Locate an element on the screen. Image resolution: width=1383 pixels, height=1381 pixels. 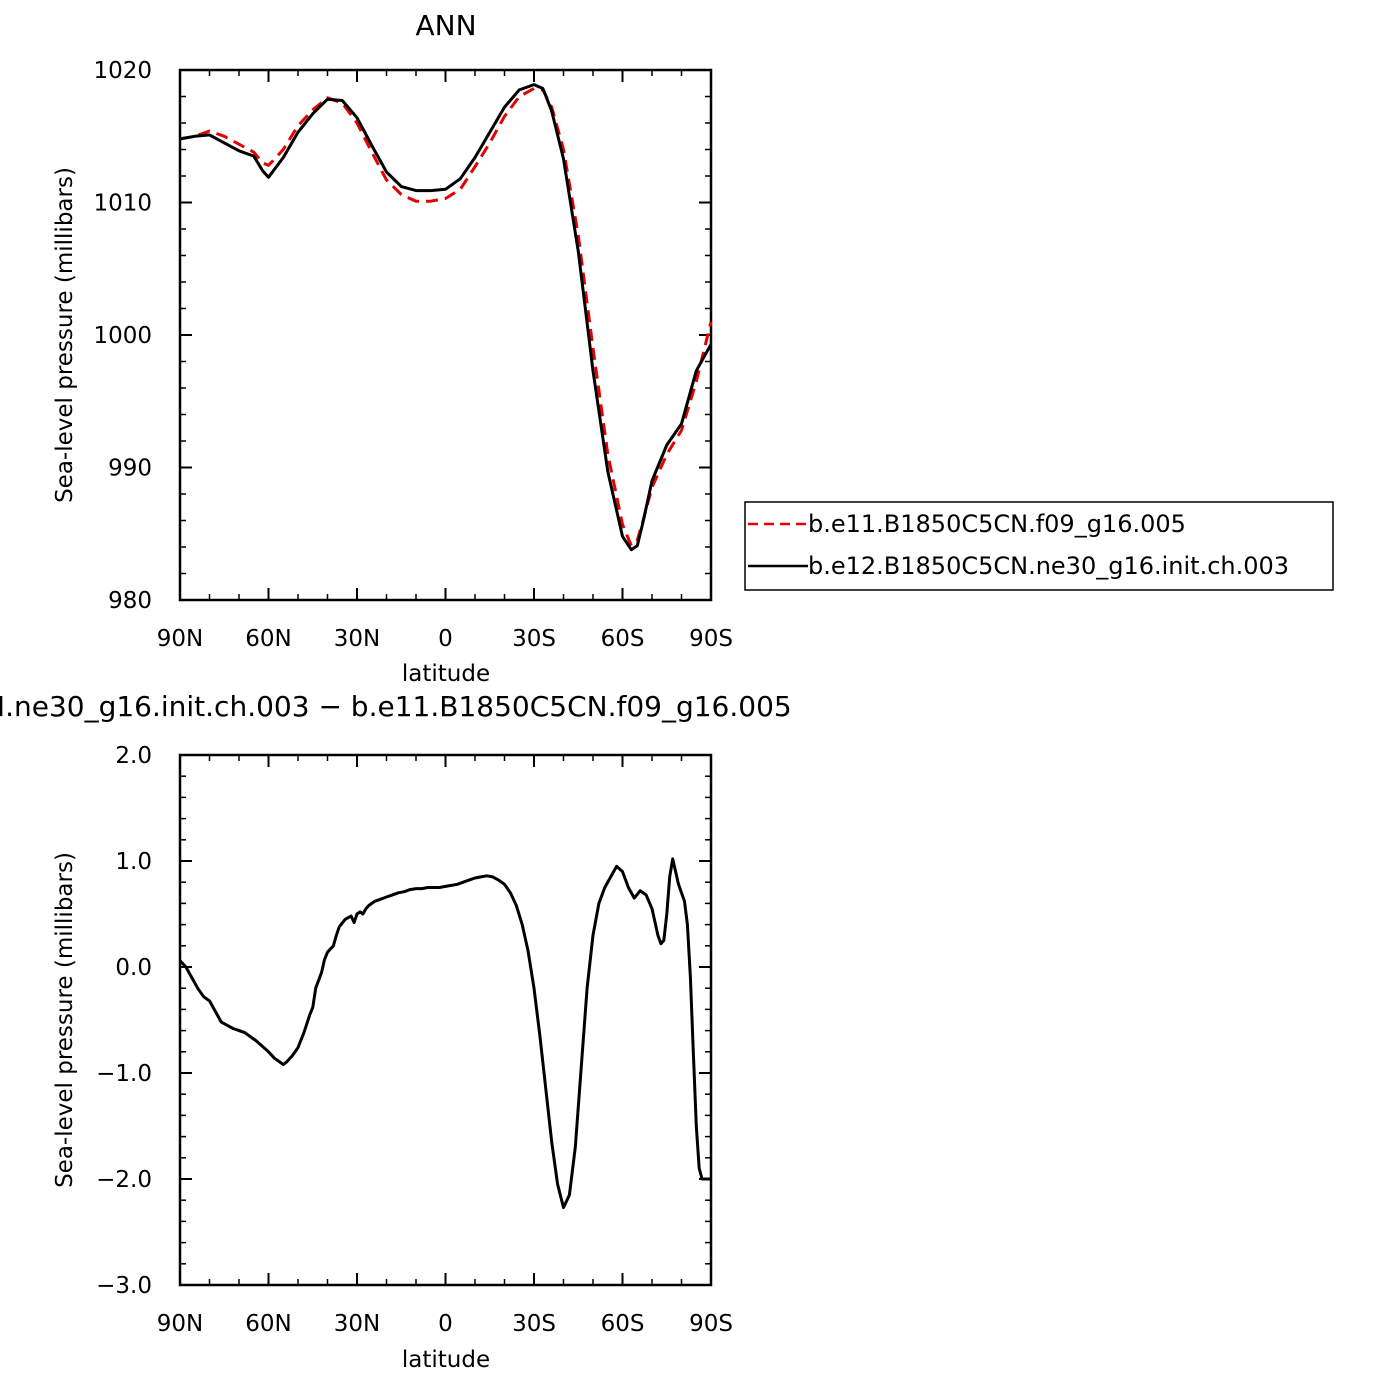
bottom-x-axis-title: latitude is located at coordinates (446, 1360).